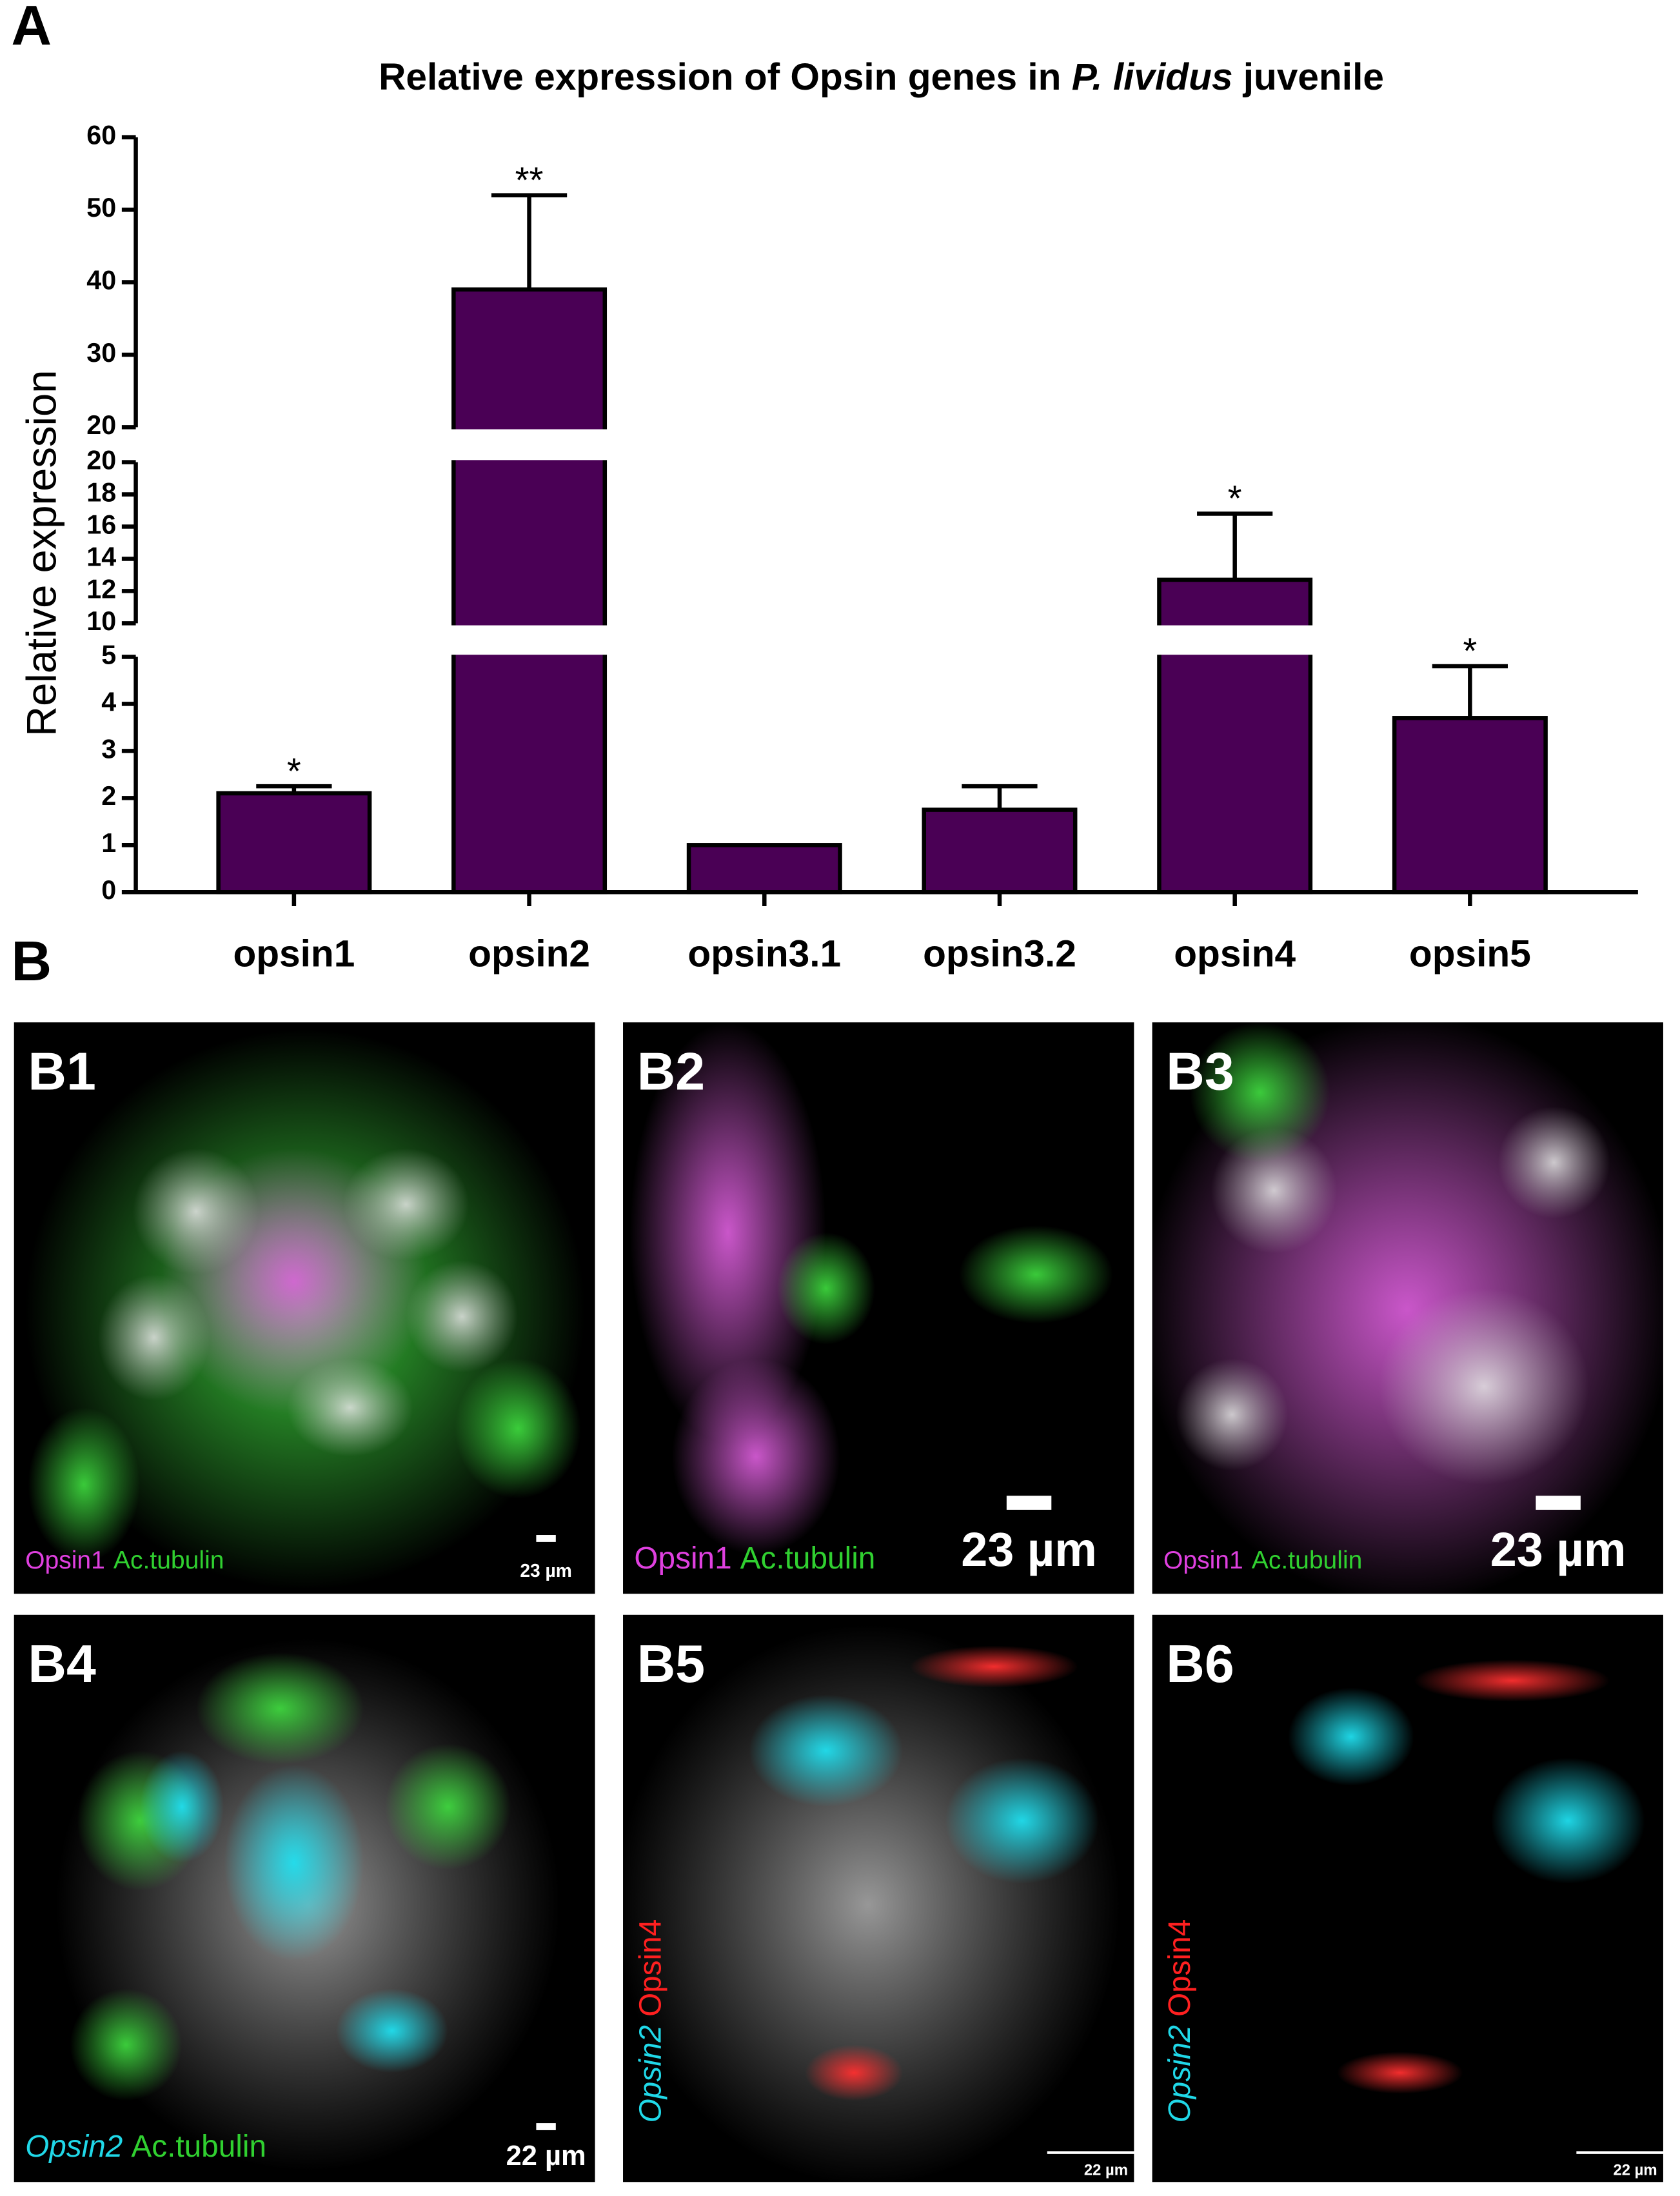 This screenshot has height=2196, width=1680. Describe the element at coordinates (529, 953) in the screenshot. I see `x-tick-label: opsin2` at that location.